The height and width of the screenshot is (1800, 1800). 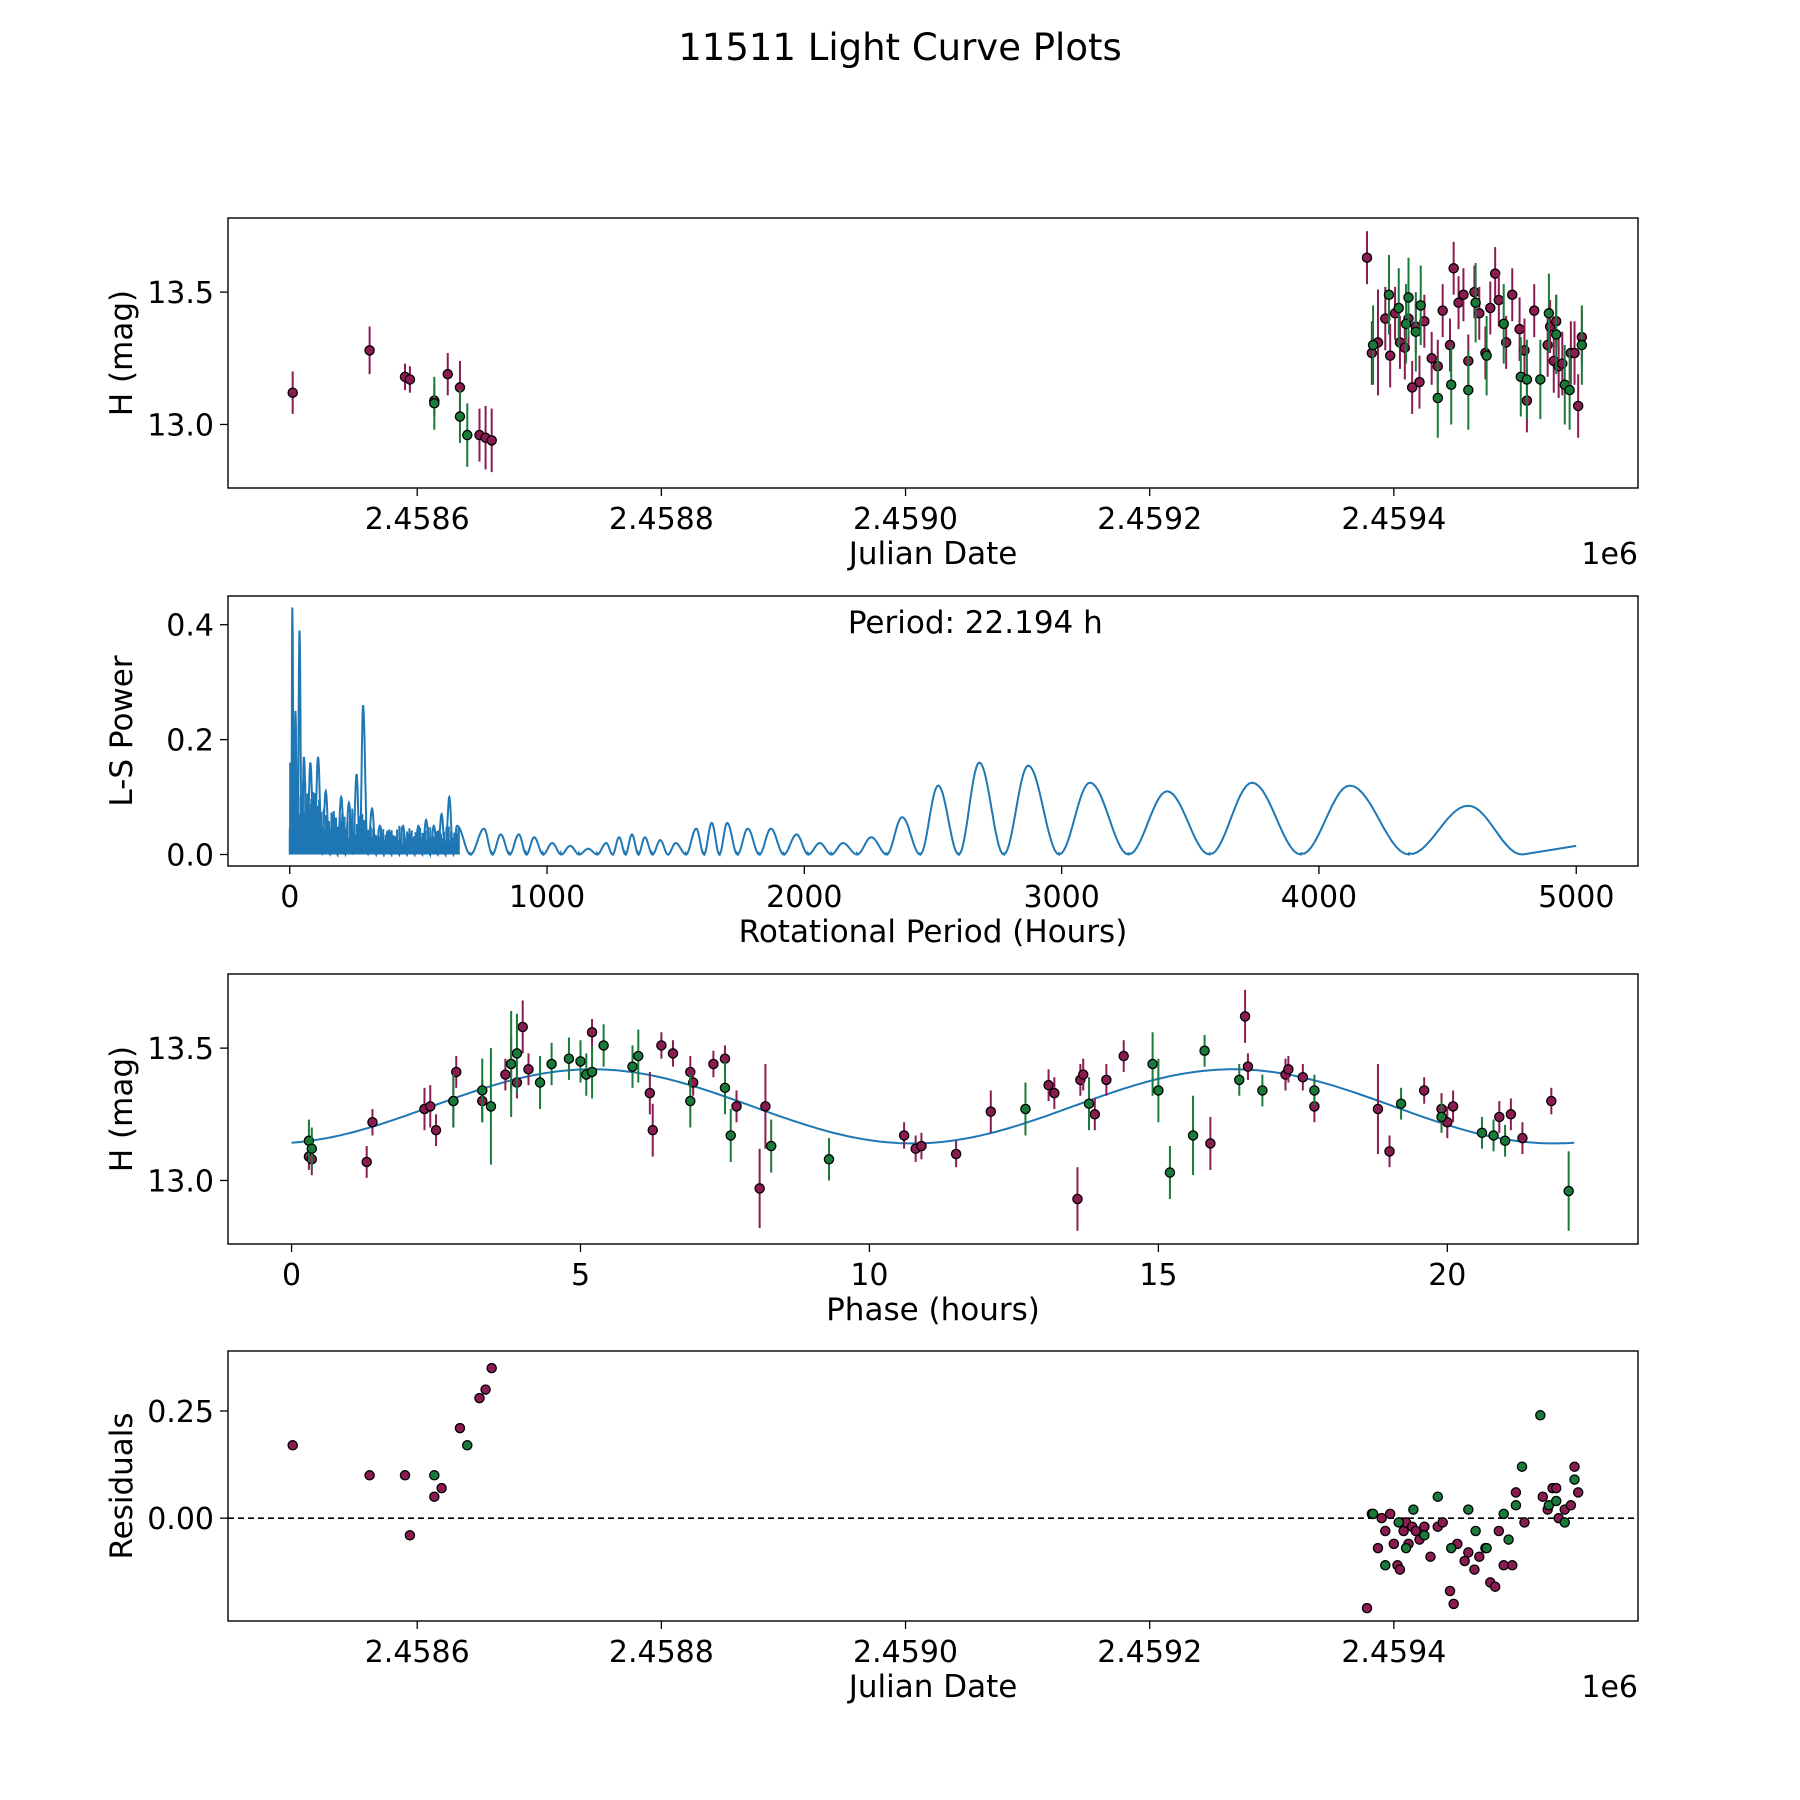 What do you see at coordinates (933, 1109) in the screenshot?
I see `axes-frame` at bounding box center [933, 1109].